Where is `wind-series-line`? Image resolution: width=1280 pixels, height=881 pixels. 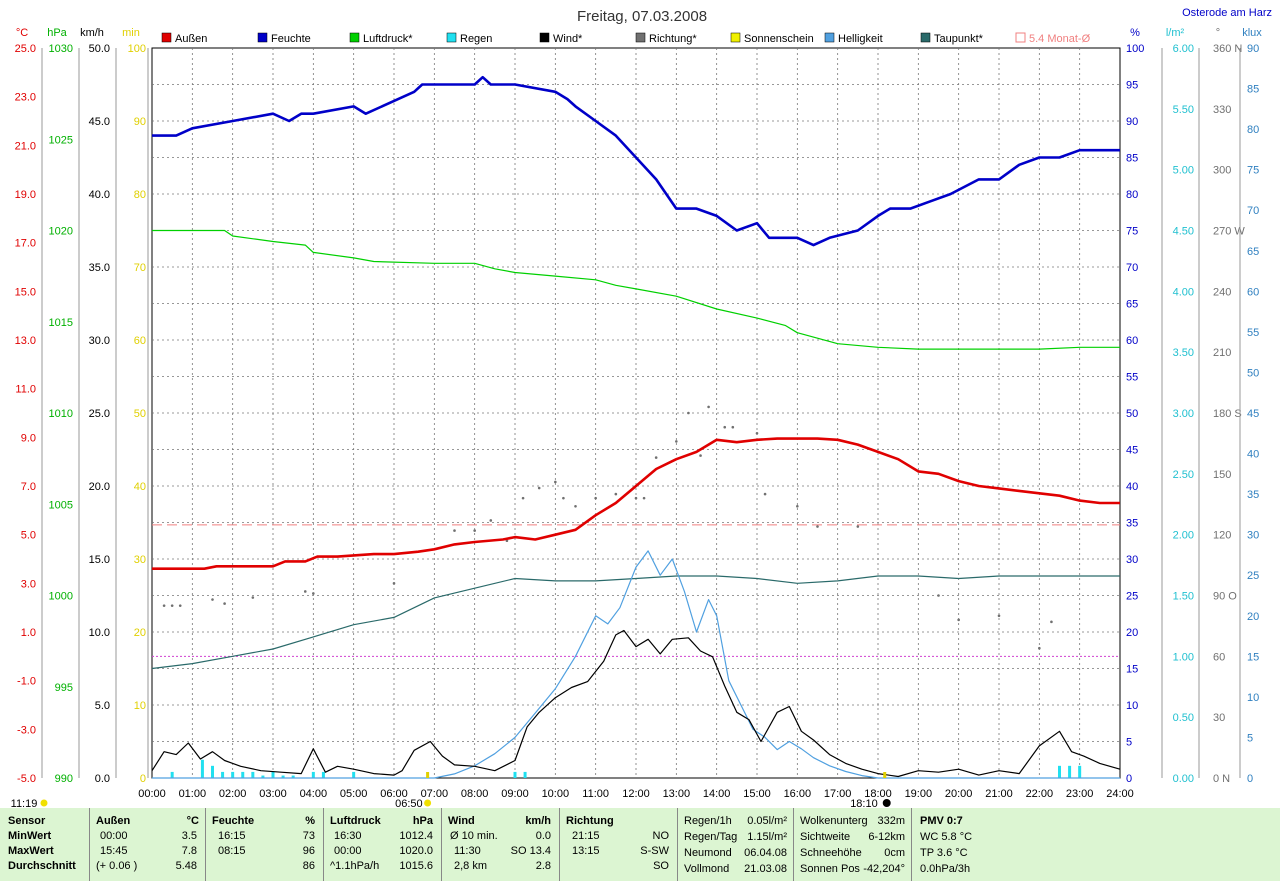
wind-series-line is located at coordinates (636, 703).